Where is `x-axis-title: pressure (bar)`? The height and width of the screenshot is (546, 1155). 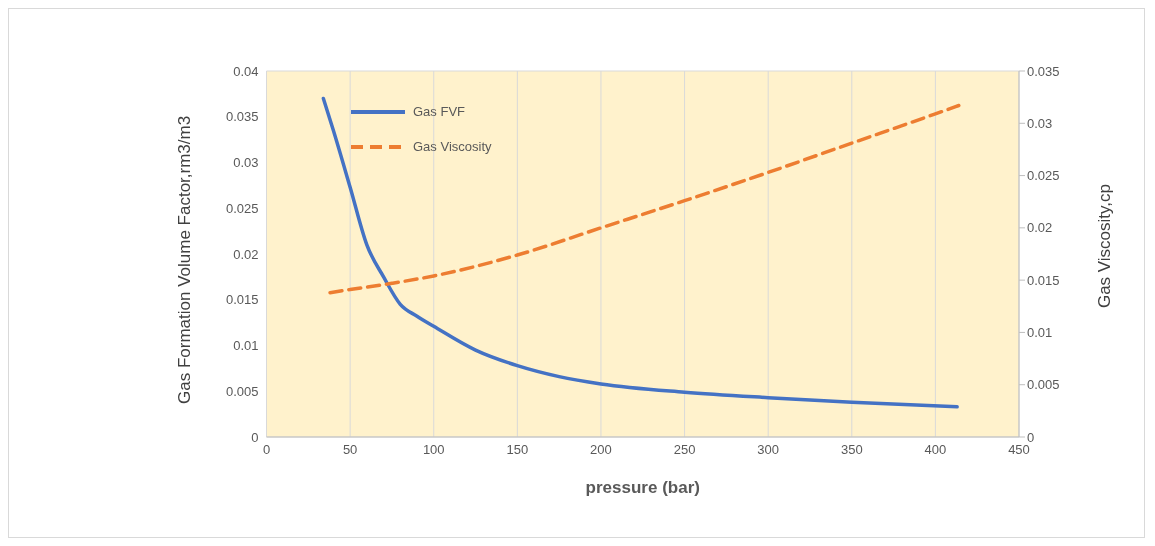
x-axis-title: pressure (bar) is located at coordinates (642, 487).